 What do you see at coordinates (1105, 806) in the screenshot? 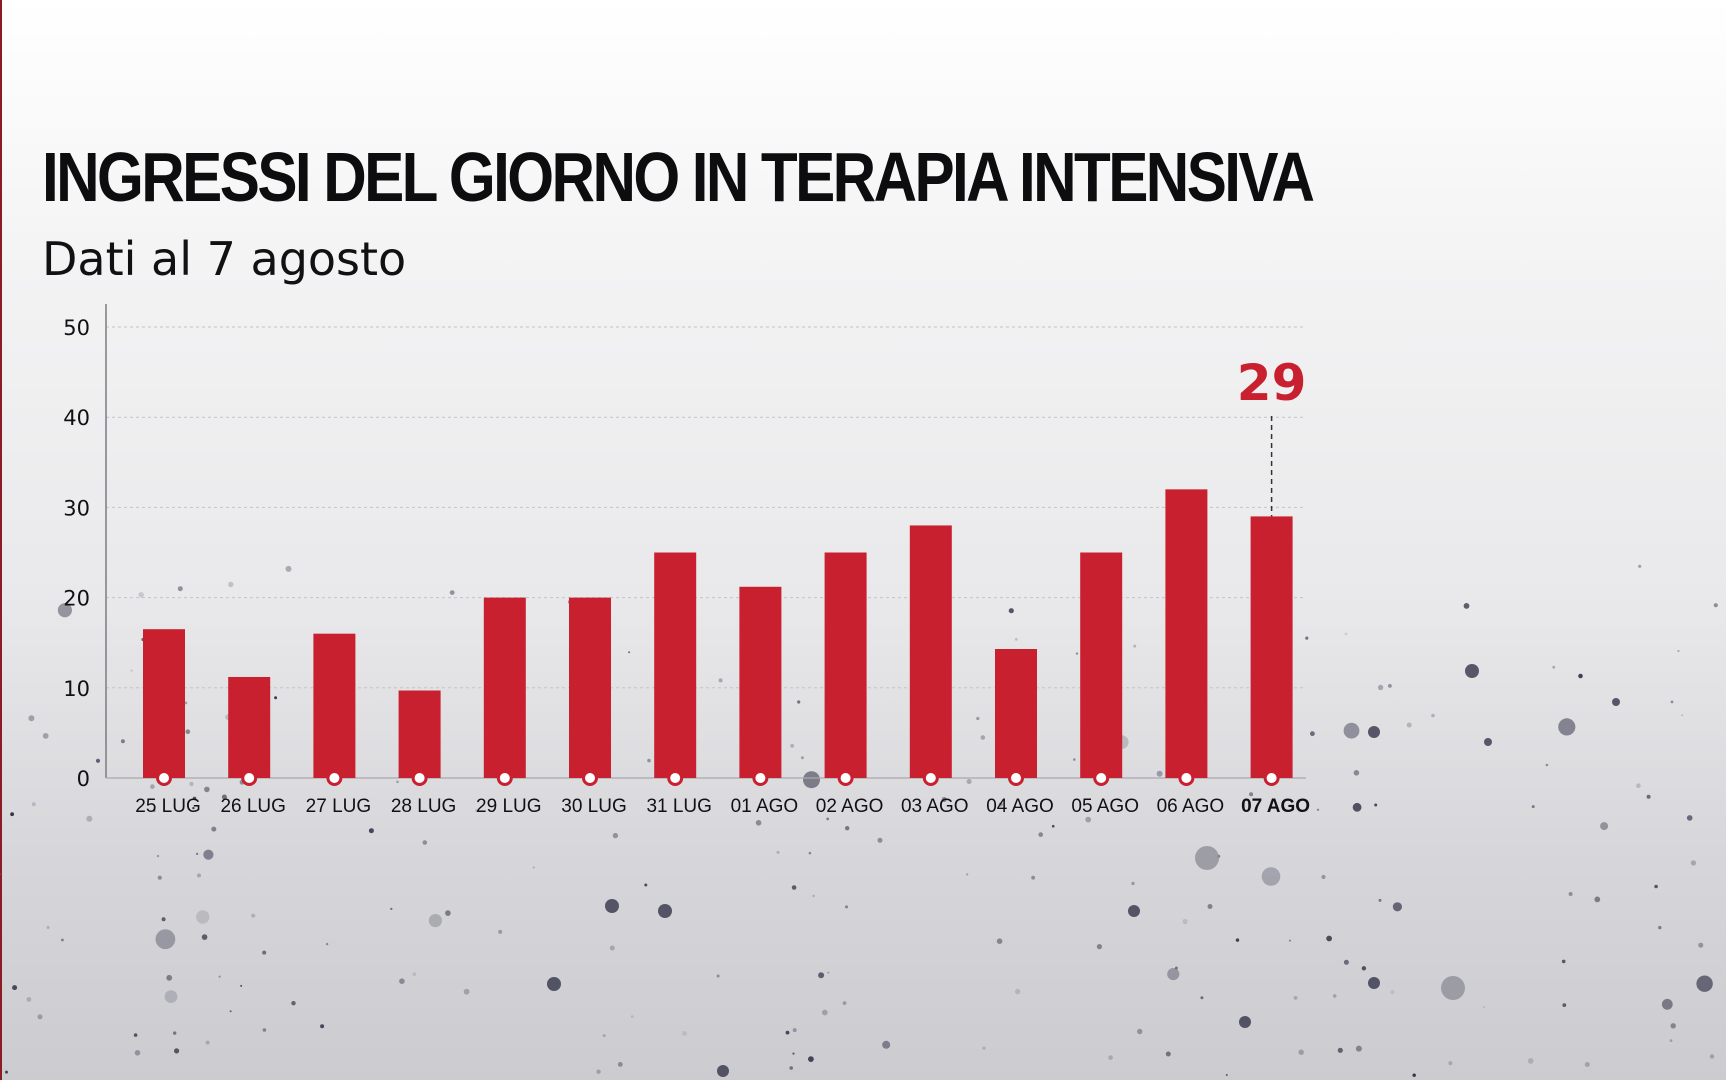
I see `x-tick-label: 05 AGO` at bounding box center [1105, 806].